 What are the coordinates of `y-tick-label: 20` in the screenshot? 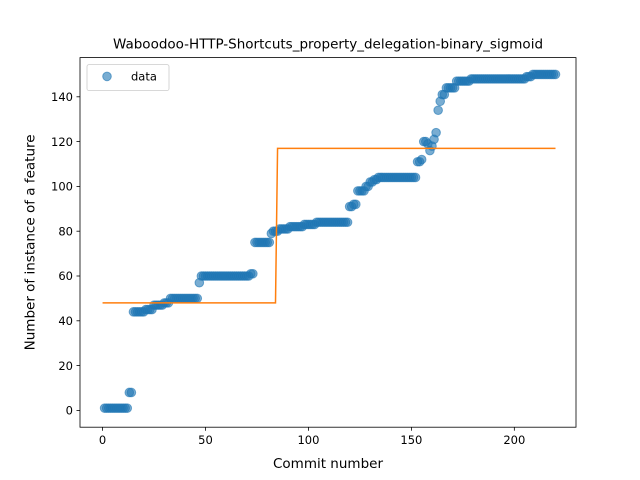 It's located at (65, 366).